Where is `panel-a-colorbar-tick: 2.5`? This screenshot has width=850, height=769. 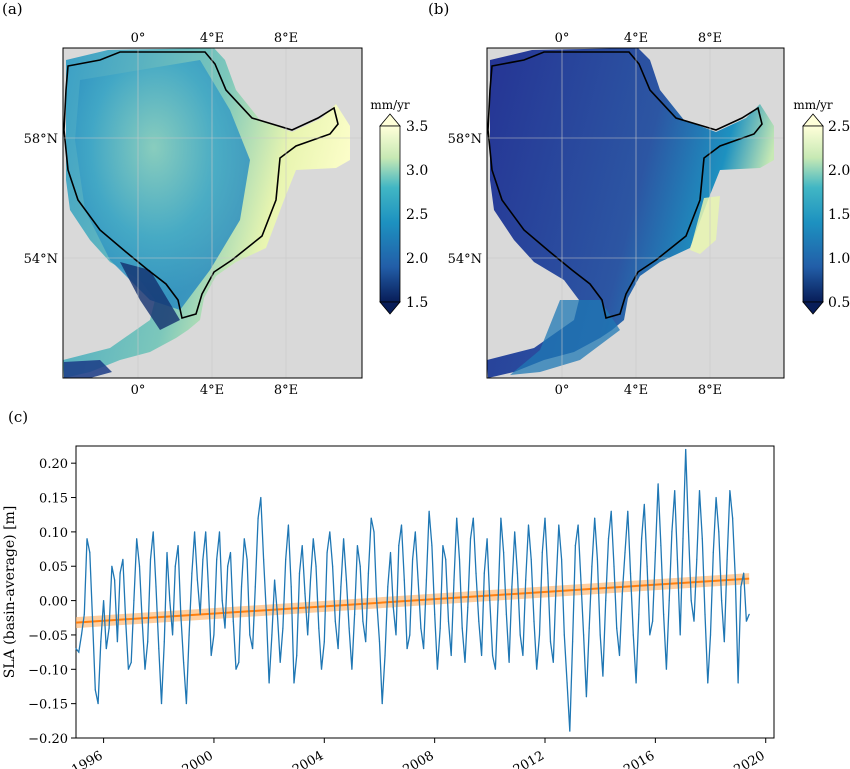 panel-a-colorbar-tick: 2.5 is located at coordinates (417, 215).